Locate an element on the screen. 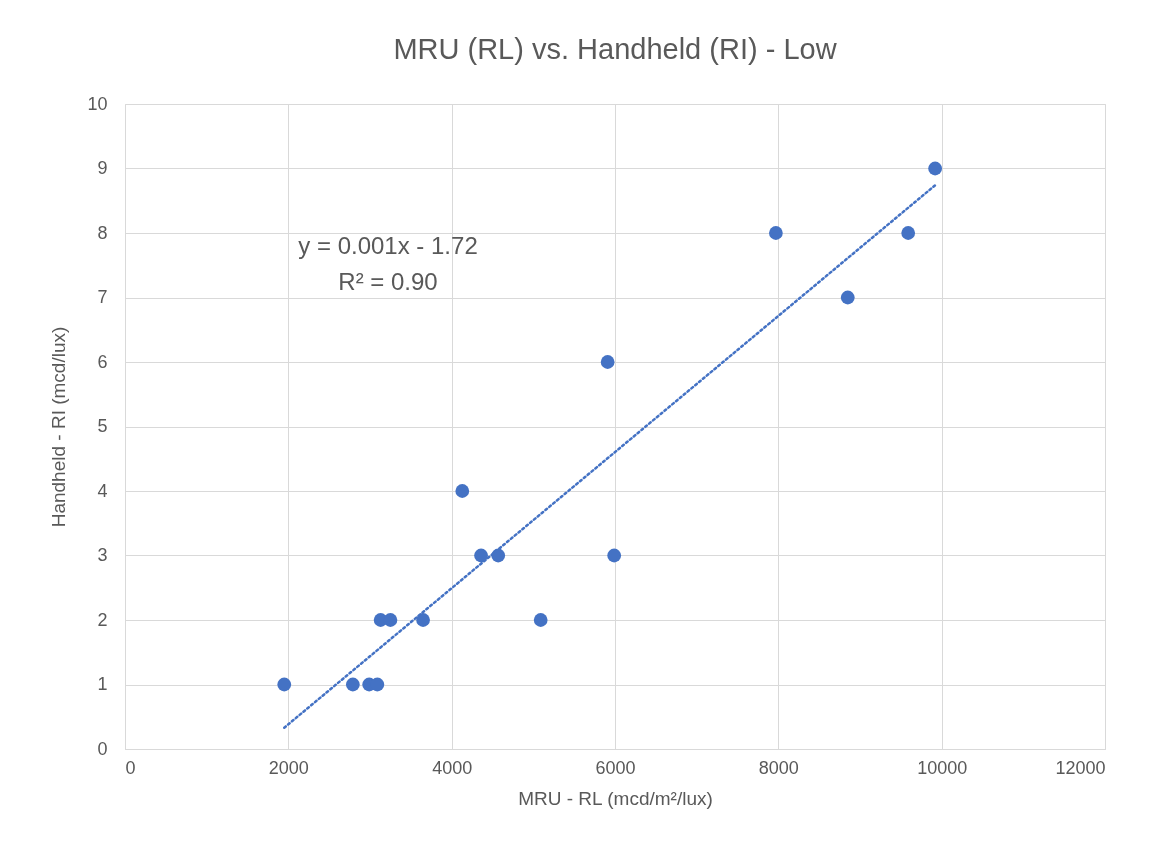 The height and width of the screenshot is (860, 1159). chart-title: MRU (RL) vs. Handheld (RI) - Low is located at coordinates (615, 49).